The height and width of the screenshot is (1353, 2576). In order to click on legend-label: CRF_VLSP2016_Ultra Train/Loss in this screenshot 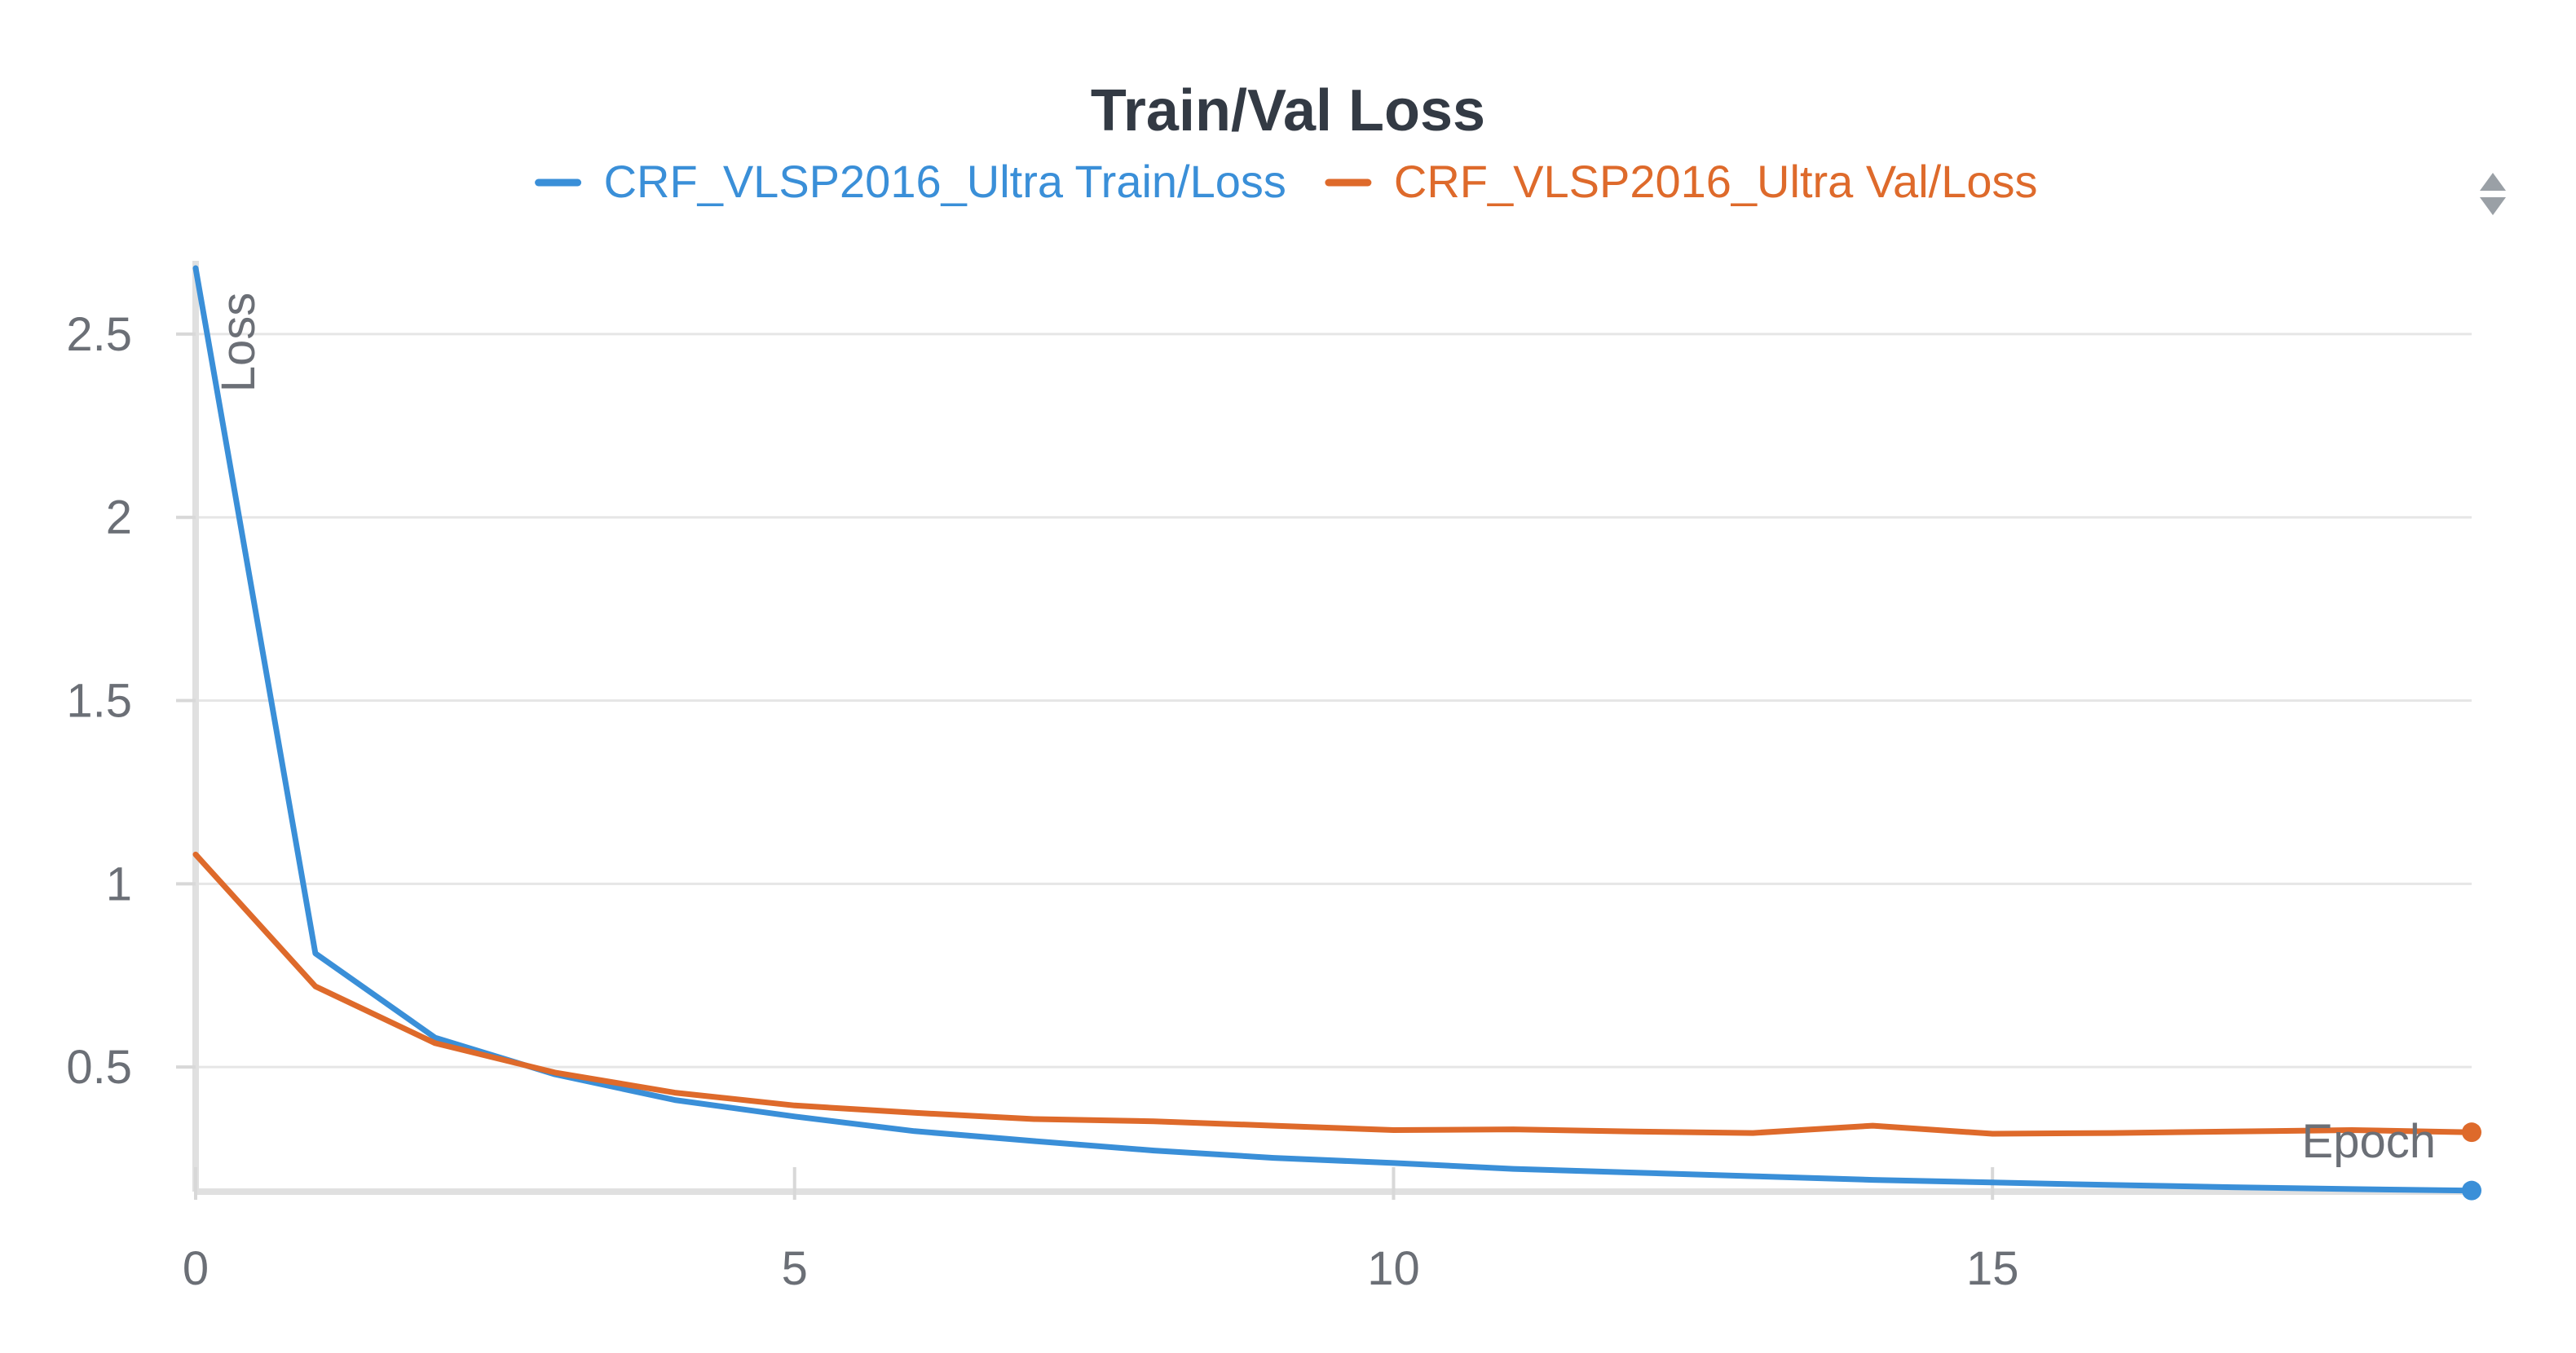, I will do `click(945, 181)`.